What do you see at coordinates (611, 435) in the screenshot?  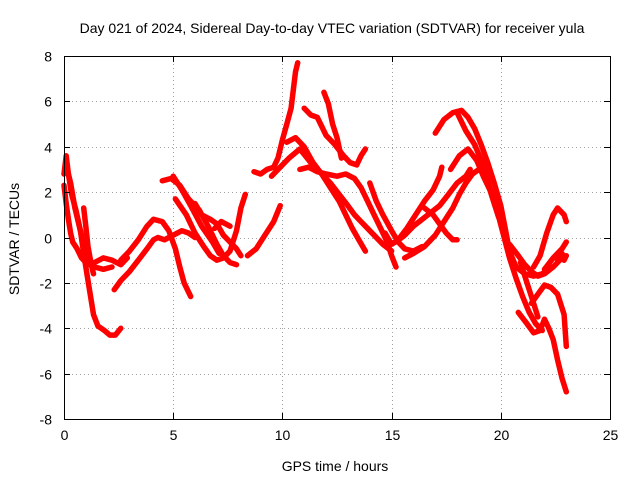 I see `x-tick-label: 25` at bounding box center [611, 435].